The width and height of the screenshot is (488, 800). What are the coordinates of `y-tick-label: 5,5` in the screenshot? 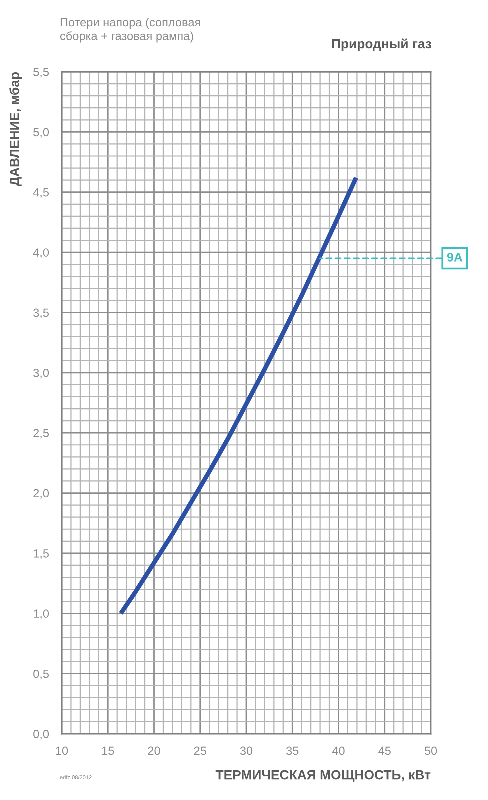 It's located at (42, 73).